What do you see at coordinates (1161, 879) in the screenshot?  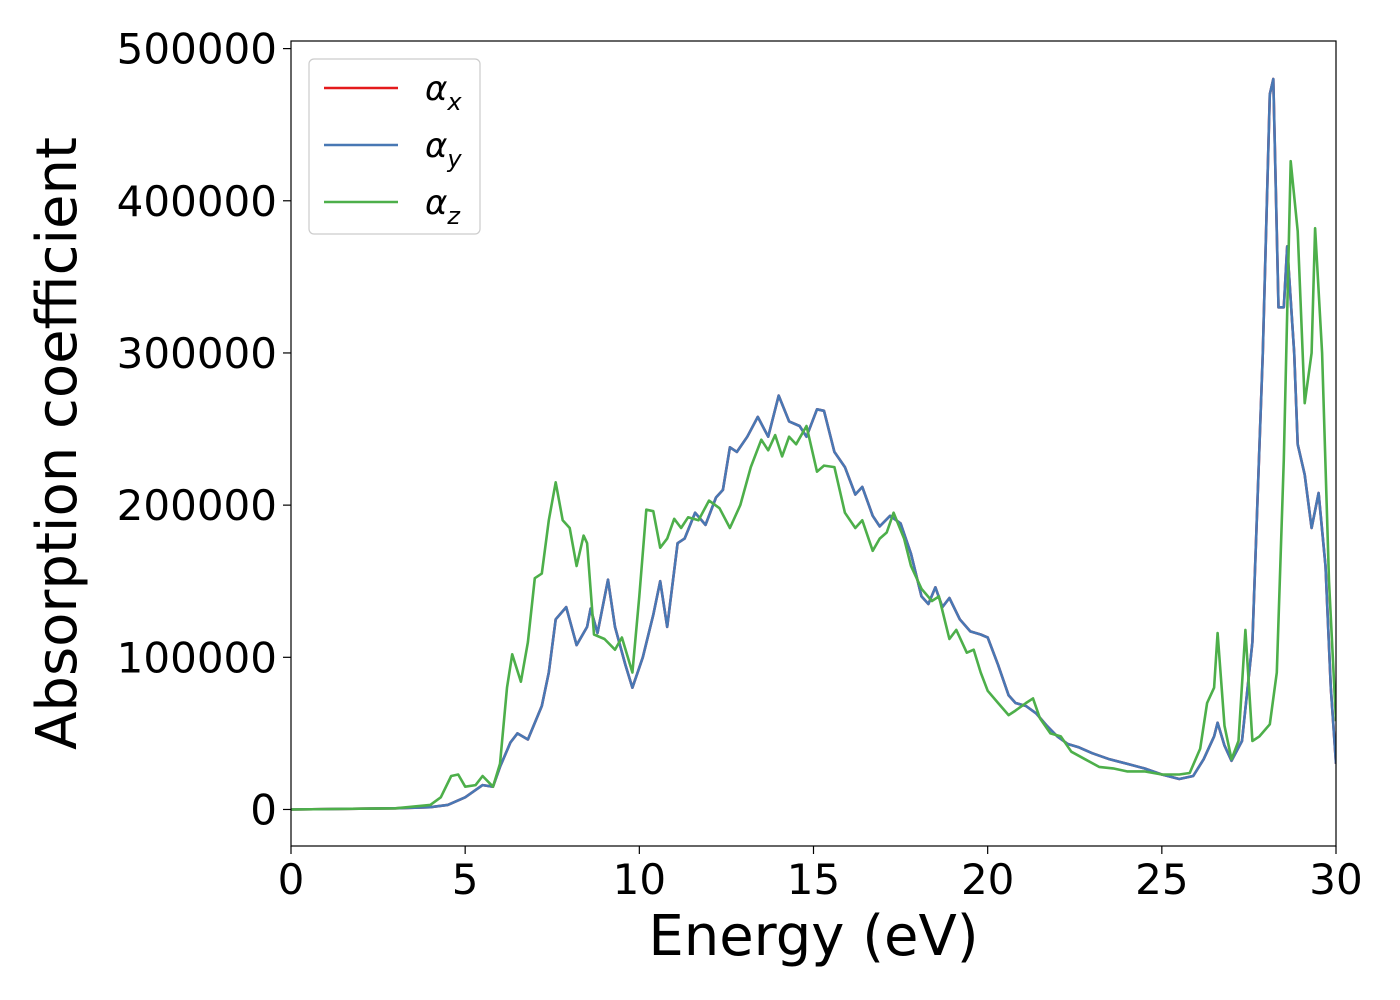 I see `x-tick-label: 25` at bounding box center [1161, 879].